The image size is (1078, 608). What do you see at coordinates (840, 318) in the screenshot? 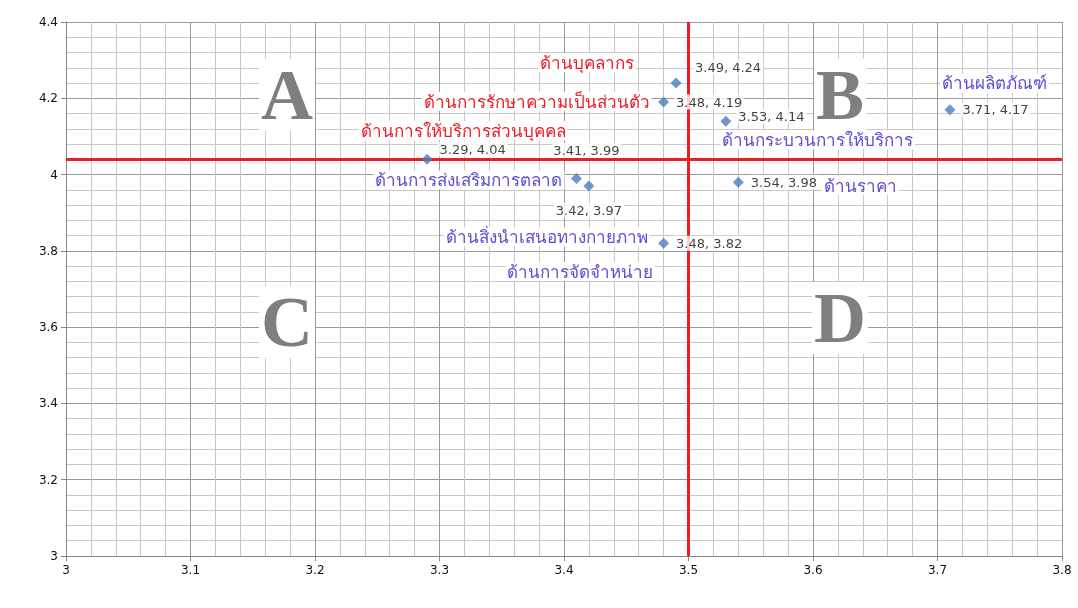
I see `annotation: D` at bounding box center [840, 318].